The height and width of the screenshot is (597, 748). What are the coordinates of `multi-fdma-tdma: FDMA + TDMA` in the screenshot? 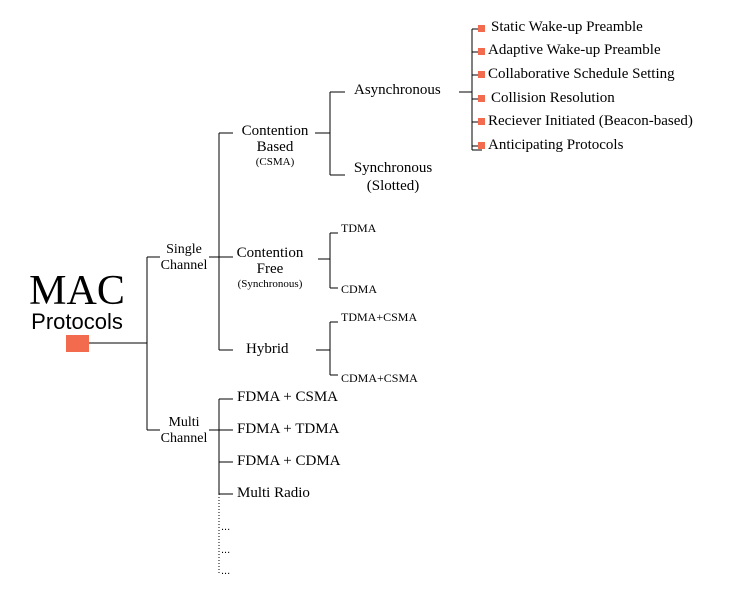 It's located at (288, 429).